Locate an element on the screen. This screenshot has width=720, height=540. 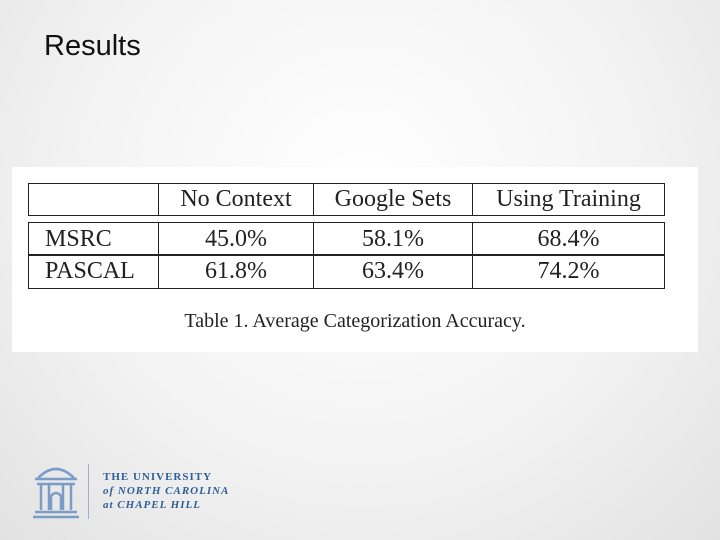
column-header: Google Sets is located at coordinates (393, 199).